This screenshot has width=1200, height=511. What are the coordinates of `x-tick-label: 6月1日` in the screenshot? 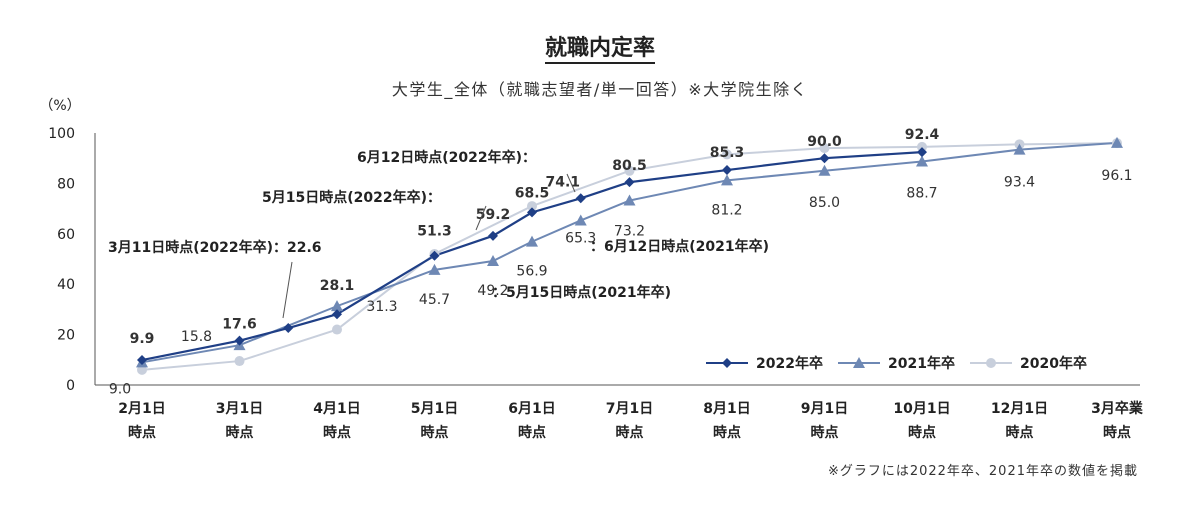 It's located at (531, 409).